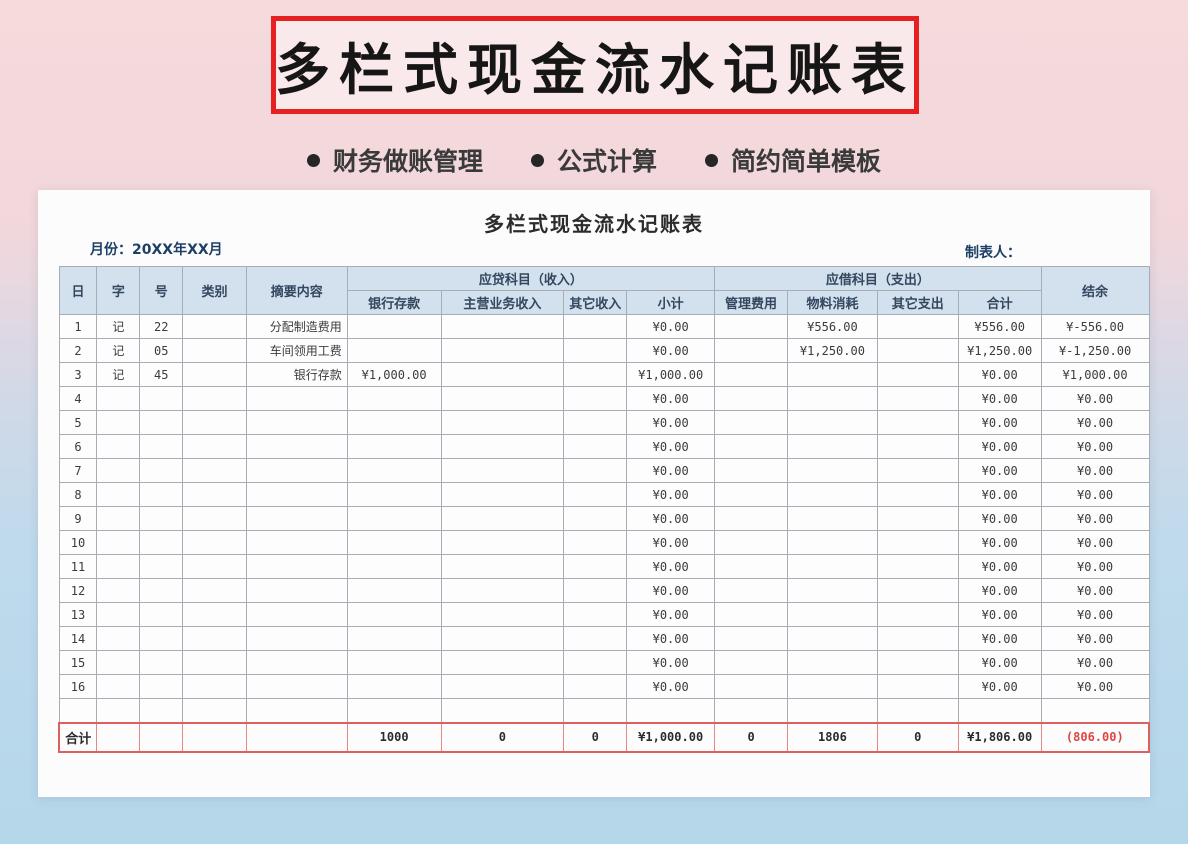  Describe the element at coordinates (604, 422) in the screenshot. I see `table-row: 5 ¥0.00 ¥0.00 ¥0.00` at that location.